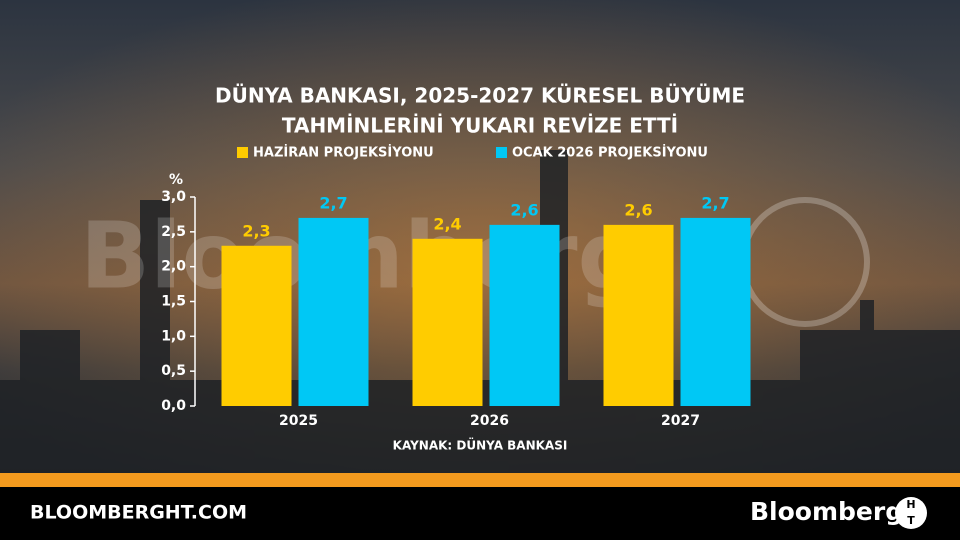  I want to click on footer-logo-letter: T, so click(911, 520).